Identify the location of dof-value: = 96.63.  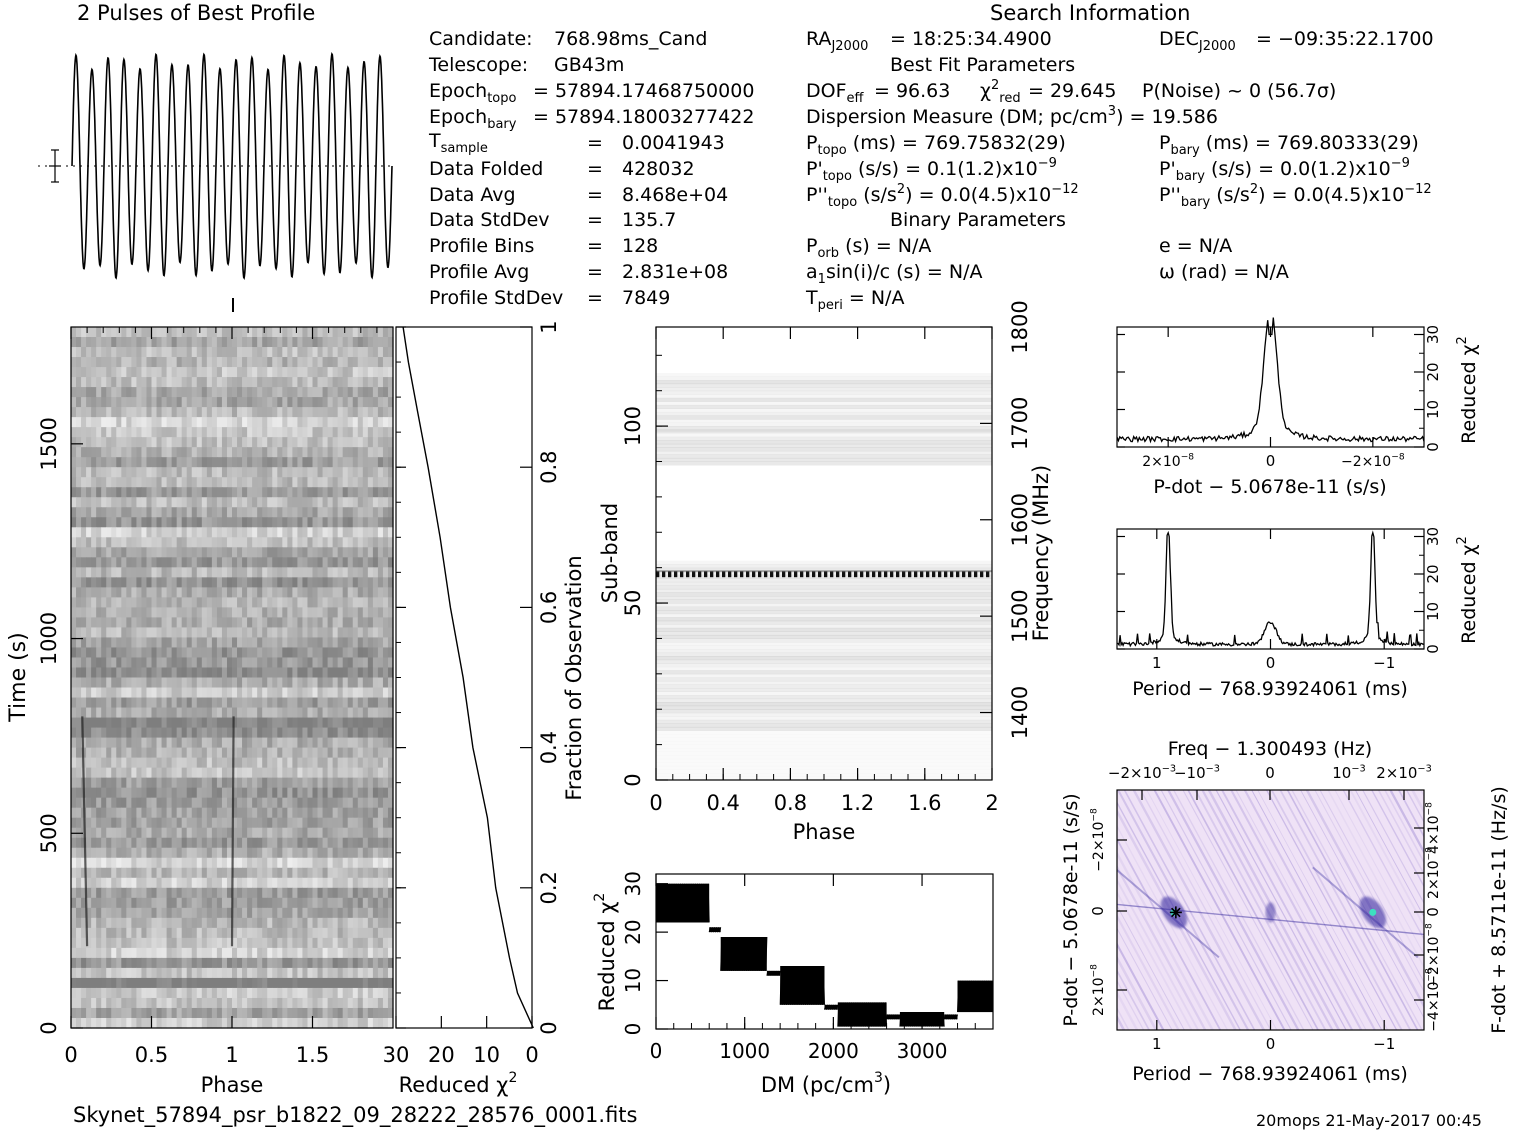
(912, 91).